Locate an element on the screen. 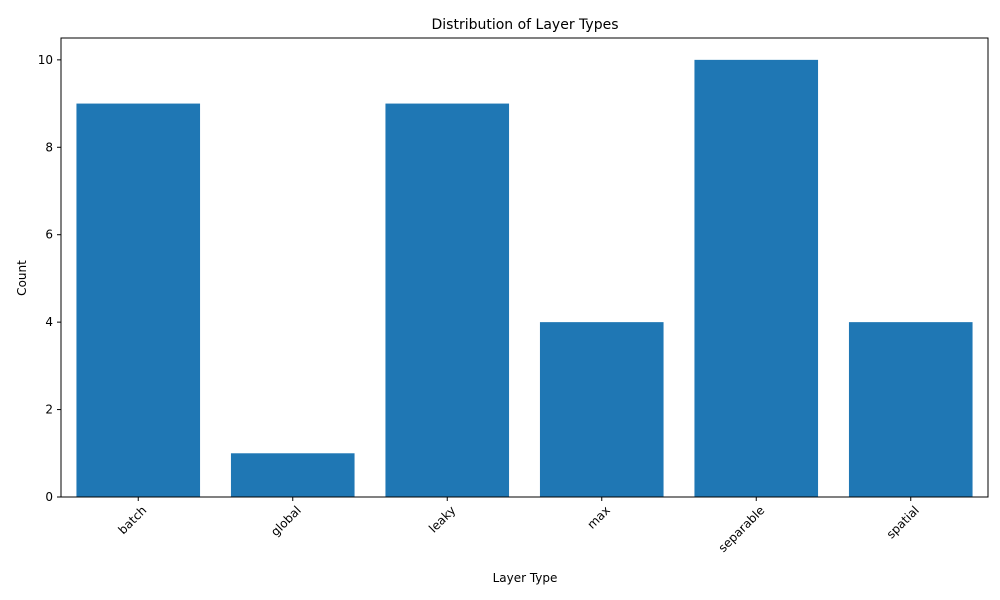  x-tick-label: max is located at coordinates (598, 517).